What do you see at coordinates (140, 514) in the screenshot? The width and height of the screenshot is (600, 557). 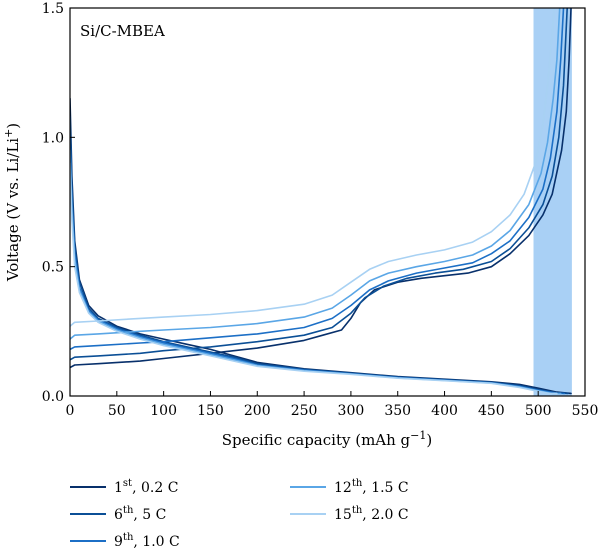 I see `legend-label: 6th, 5 C` at bounding box center [140, 514].